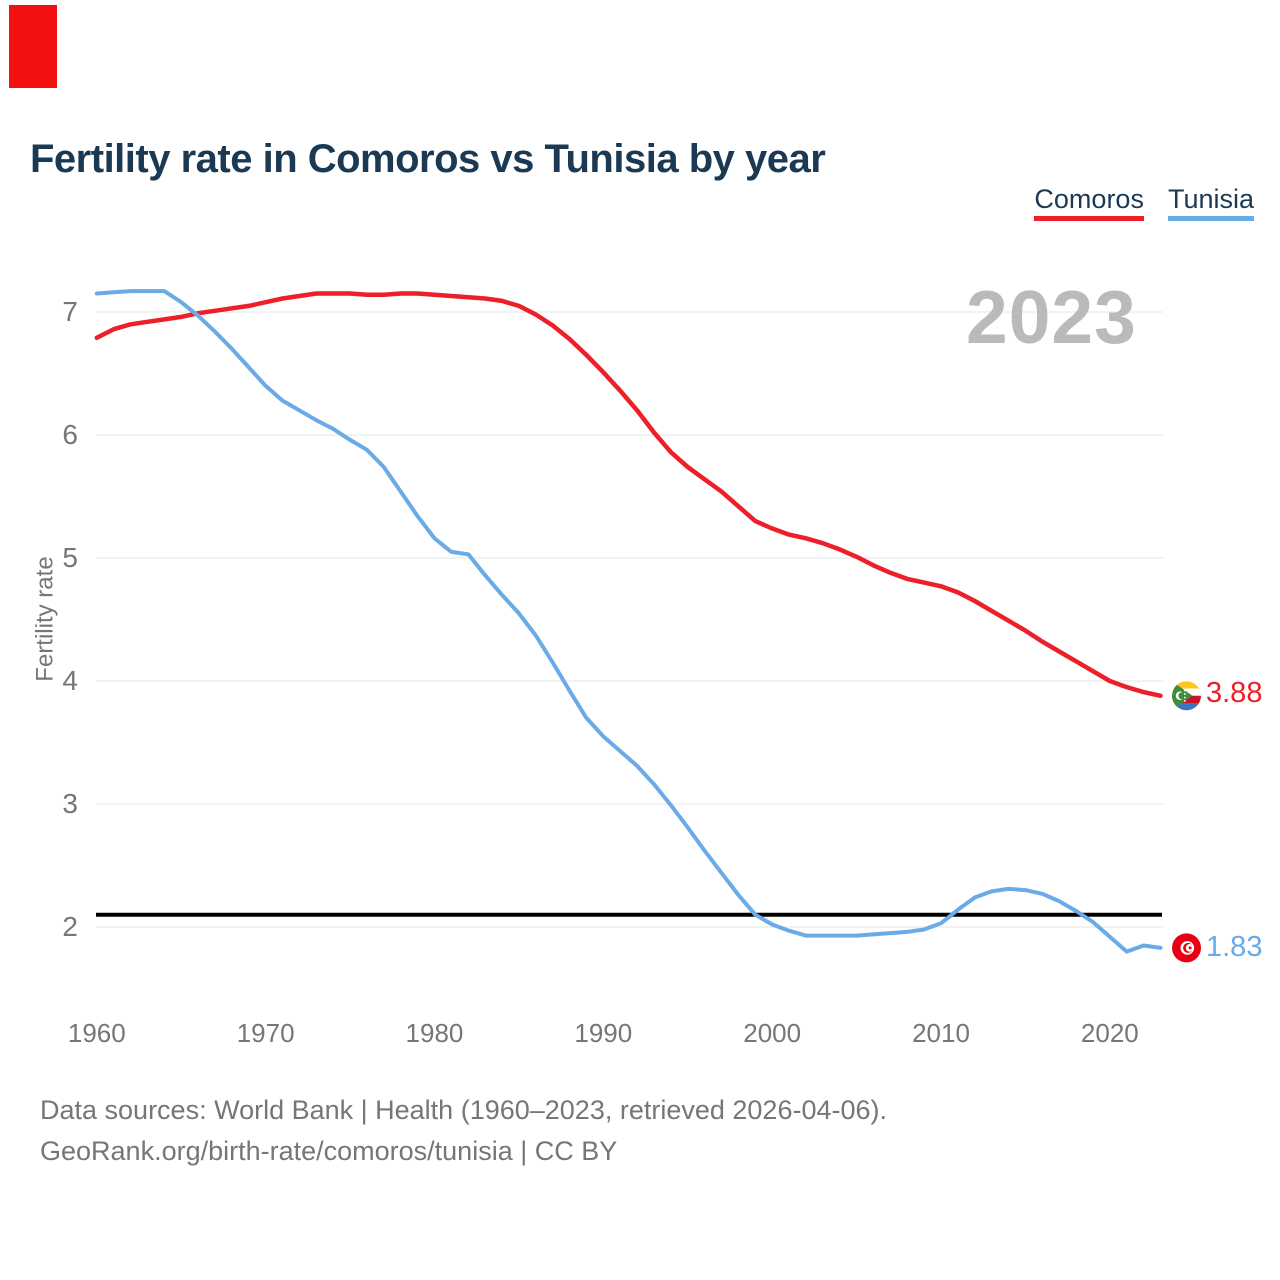 The width and height of the screenshot is (1280, 1280). Describe the element at coordinates (1234, 947) in the screenshot. I see `end-value-tunisia: 1.83` at that location.